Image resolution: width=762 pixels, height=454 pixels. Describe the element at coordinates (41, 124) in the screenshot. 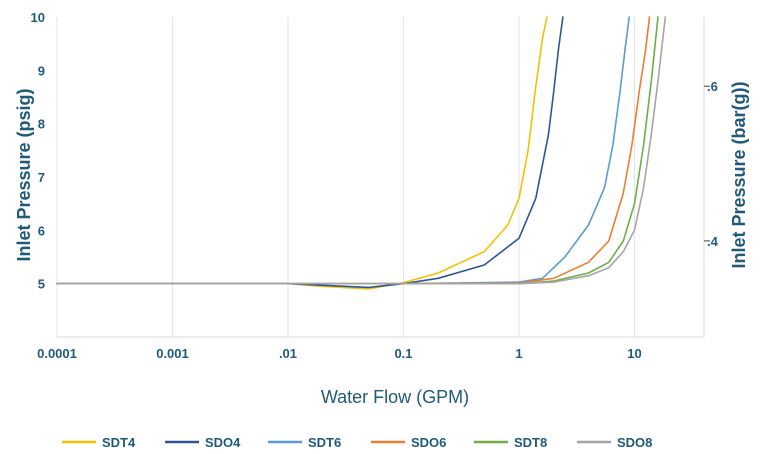

I see `y-tick-label: 8` at that location.